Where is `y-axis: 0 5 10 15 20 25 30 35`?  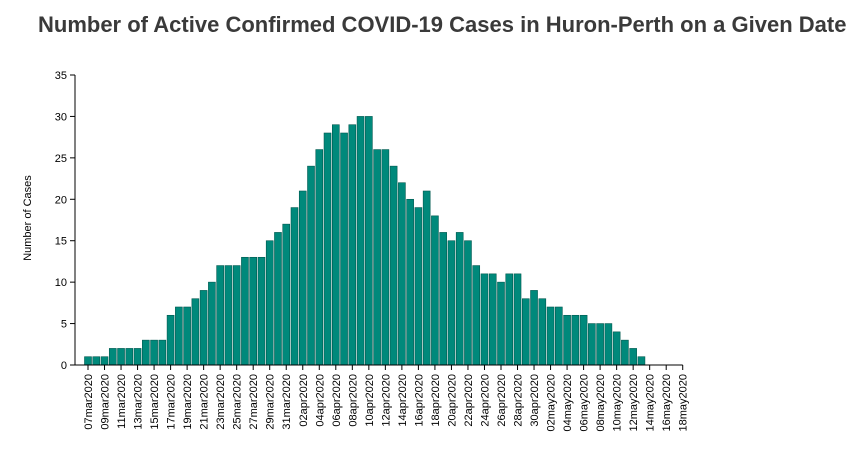
y-axis: 0 5 10 15 20 25 30 35 is located at coordinates (65, 221).